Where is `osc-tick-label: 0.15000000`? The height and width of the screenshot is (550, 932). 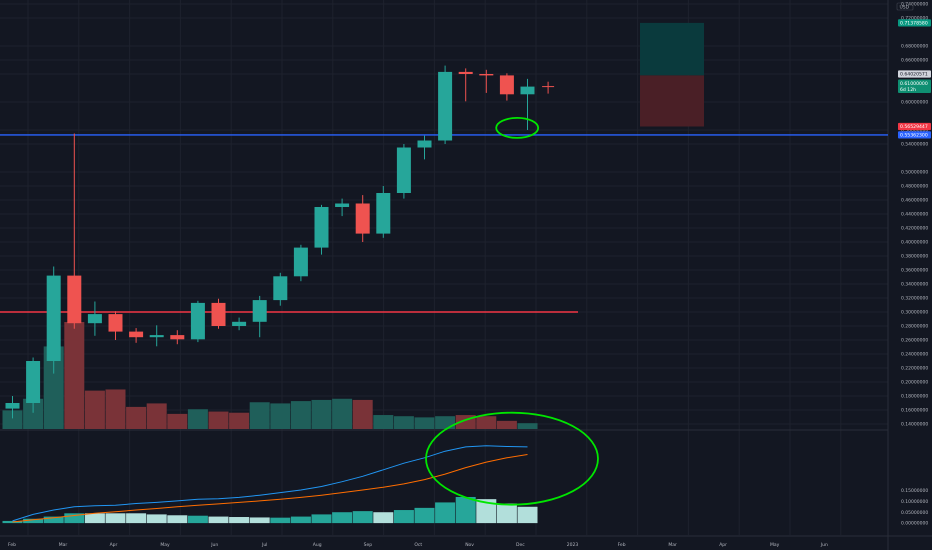
osc-tick-label: 0.15000000 is located at coordinates (914, 491).